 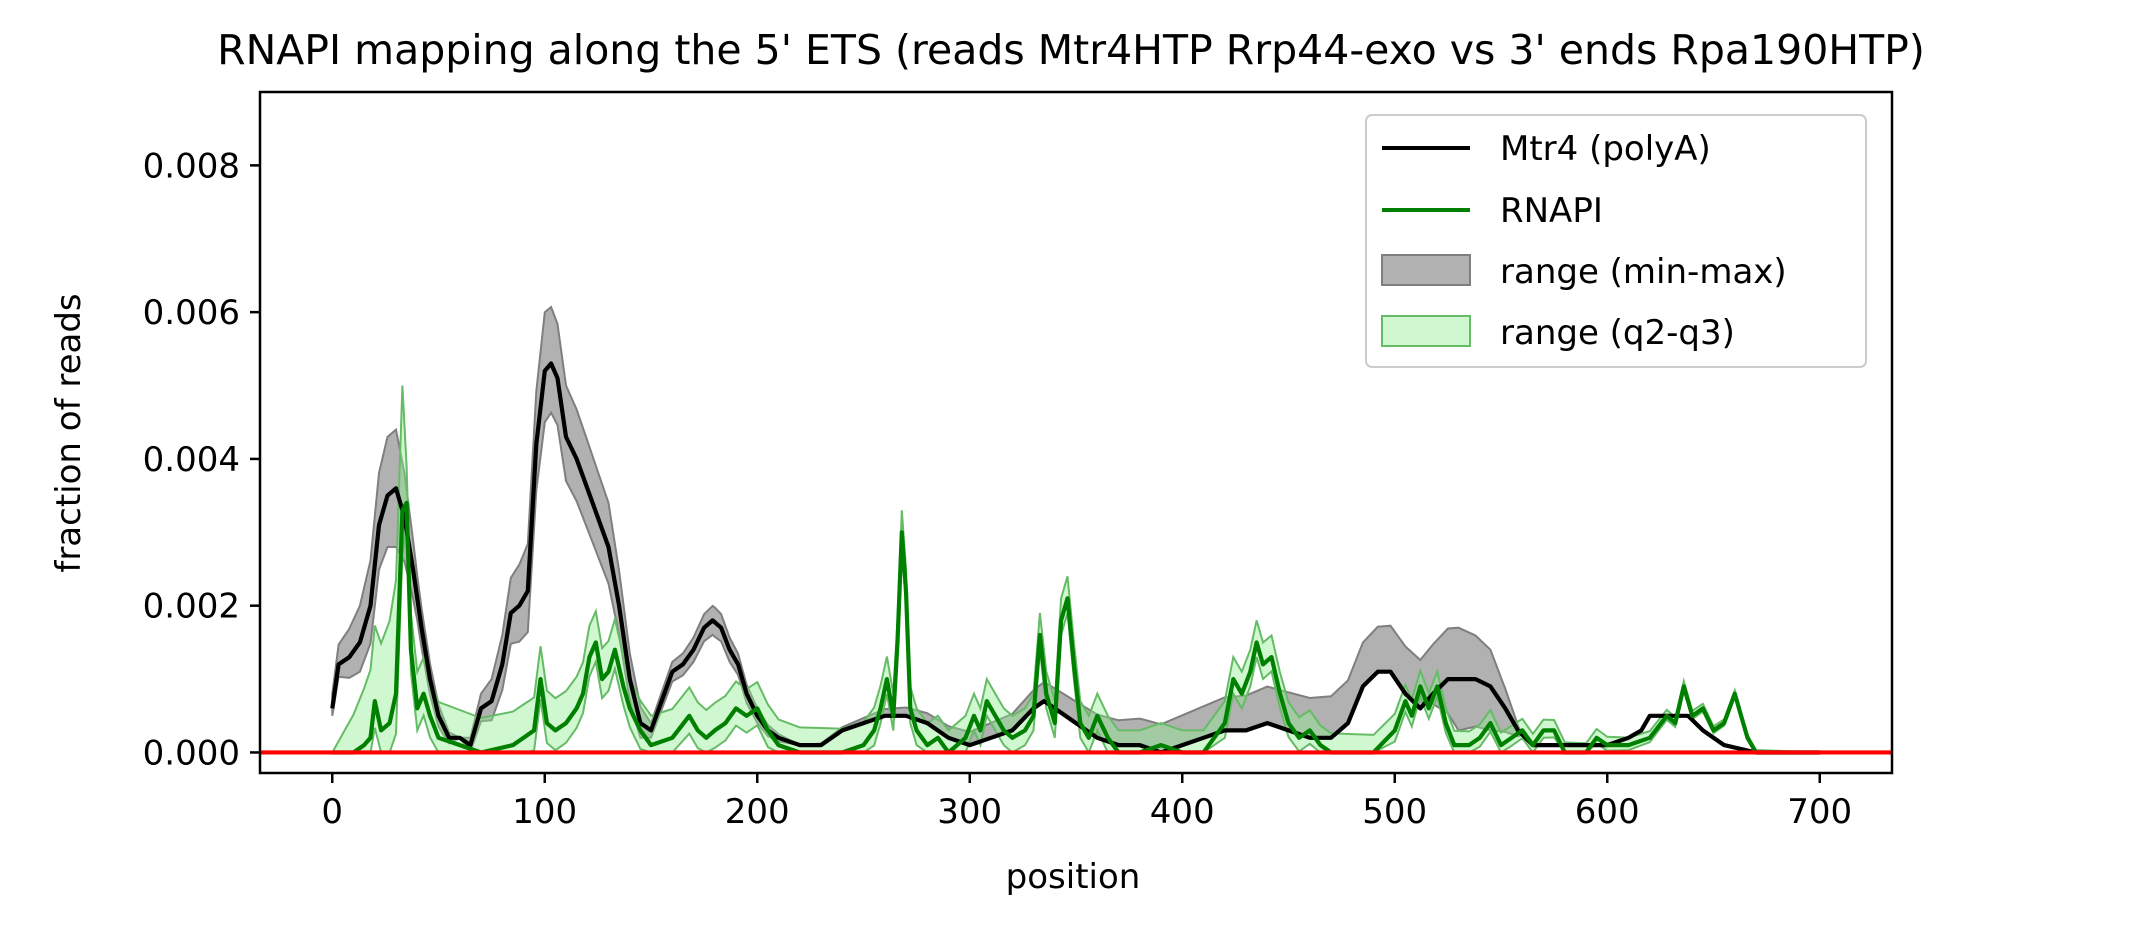 I want to click on legend-label-minmax: range (min-max), so click(x=1643, y=272).